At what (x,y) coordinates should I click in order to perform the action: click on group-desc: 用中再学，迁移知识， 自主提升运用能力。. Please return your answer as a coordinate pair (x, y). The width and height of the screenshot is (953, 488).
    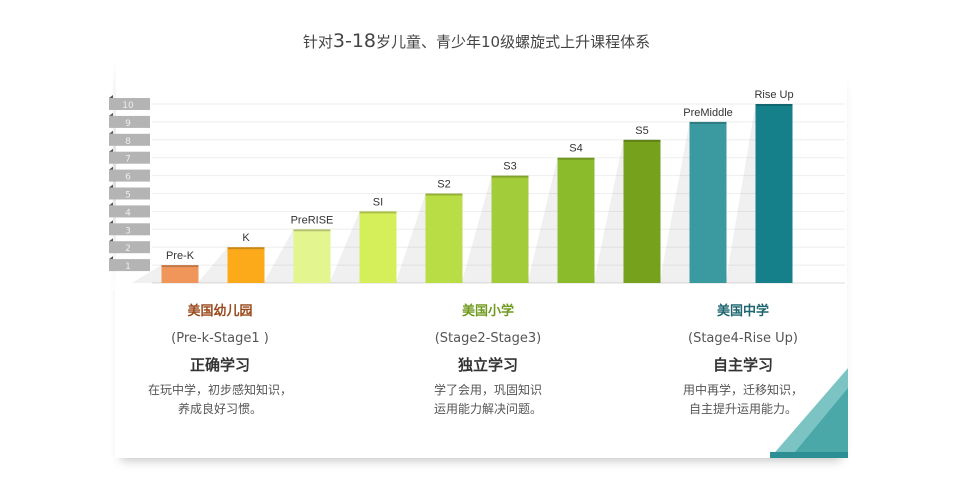
    Looking at the image, I should click on (742, 399).